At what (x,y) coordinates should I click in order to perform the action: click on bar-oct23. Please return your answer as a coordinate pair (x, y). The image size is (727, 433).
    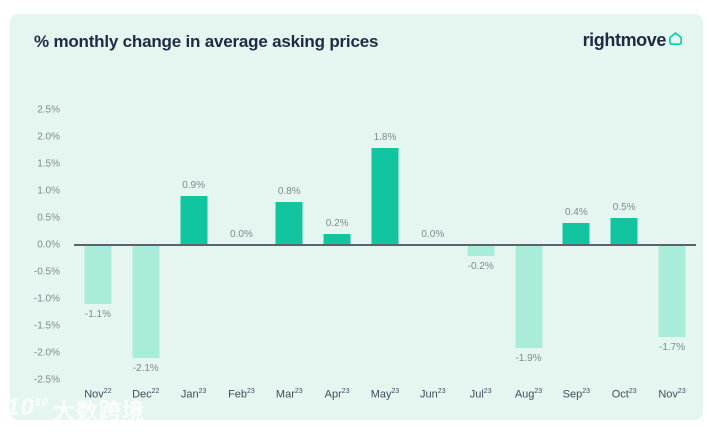
    Looking at the image, I should click on (624, 231).